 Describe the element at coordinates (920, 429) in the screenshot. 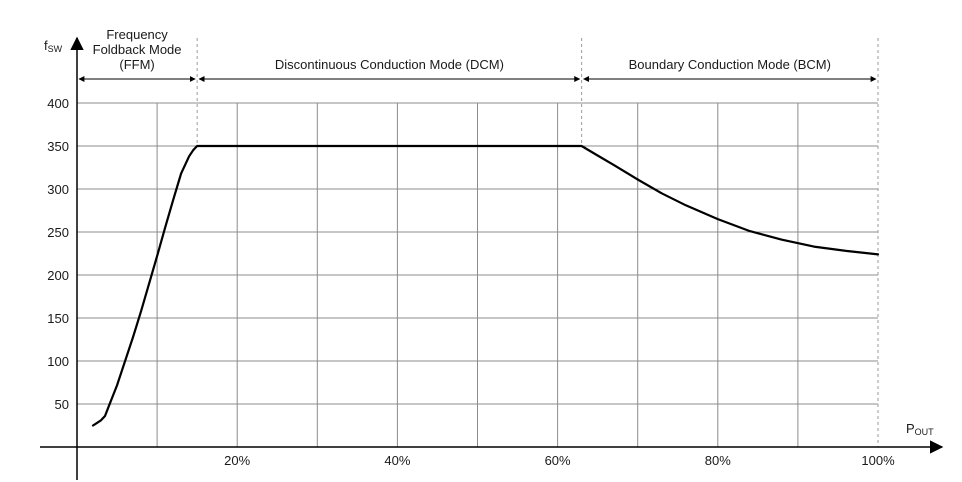

I see `x-axis-title: POUT` at that location.